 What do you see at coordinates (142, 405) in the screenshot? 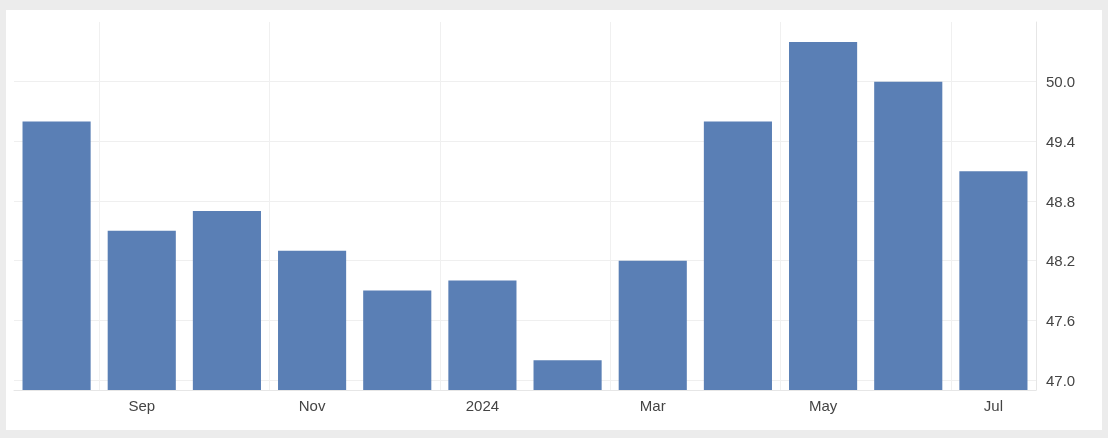
I see `x-tick-label: Sep` at bounding box center [142, 405].